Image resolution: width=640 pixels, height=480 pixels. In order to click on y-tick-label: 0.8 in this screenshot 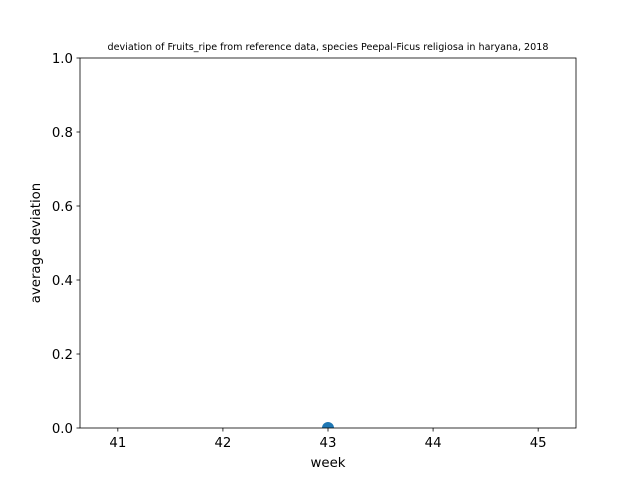, I will do `click(62, 133)`.